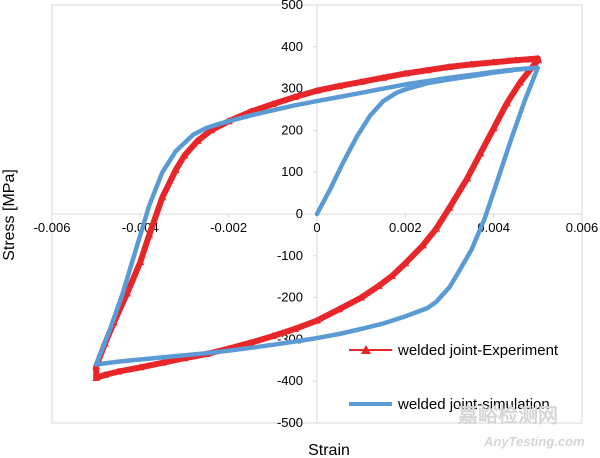  Describe the element at coordinates (366, 349) in the screenshot. I see `legend-experiment-marker` at that location.